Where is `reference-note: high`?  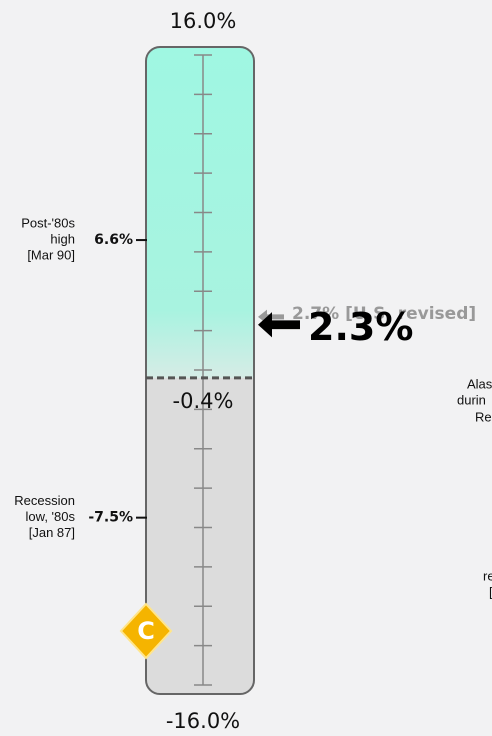
reference-note: high is located at coordinates (62, 239).